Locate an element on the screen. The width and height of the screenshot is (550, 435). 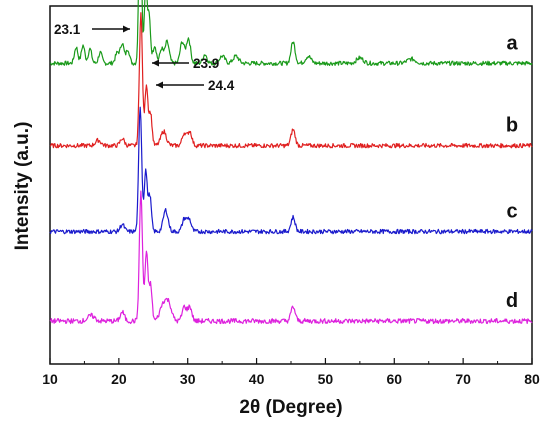
x-tick-label: 70 is located at coordinates (463, 379).